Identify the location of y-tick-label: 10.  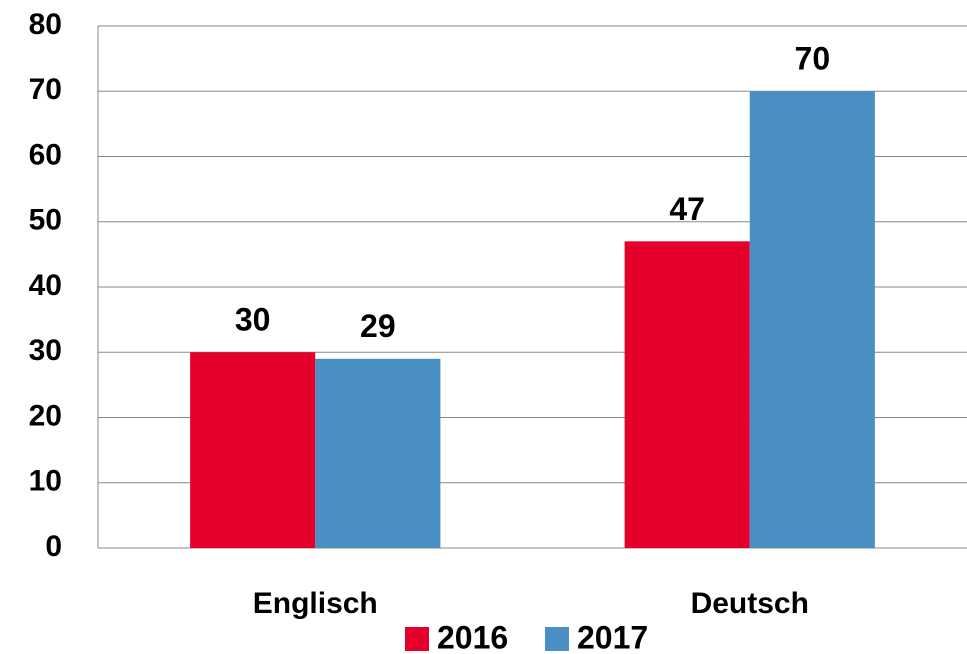
(45, 481).